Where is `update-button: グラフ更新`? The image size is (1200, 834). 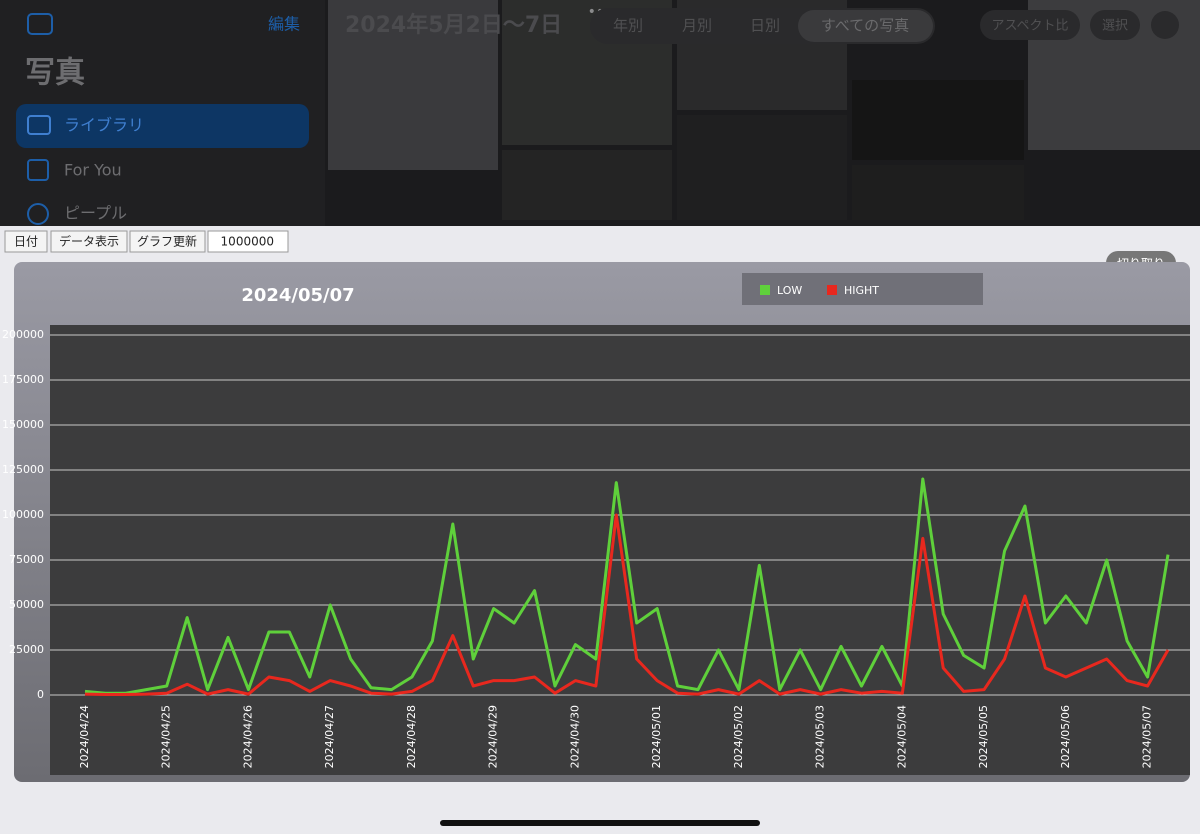
update-button: グラフ更新 is located at coordinates (167, 241).